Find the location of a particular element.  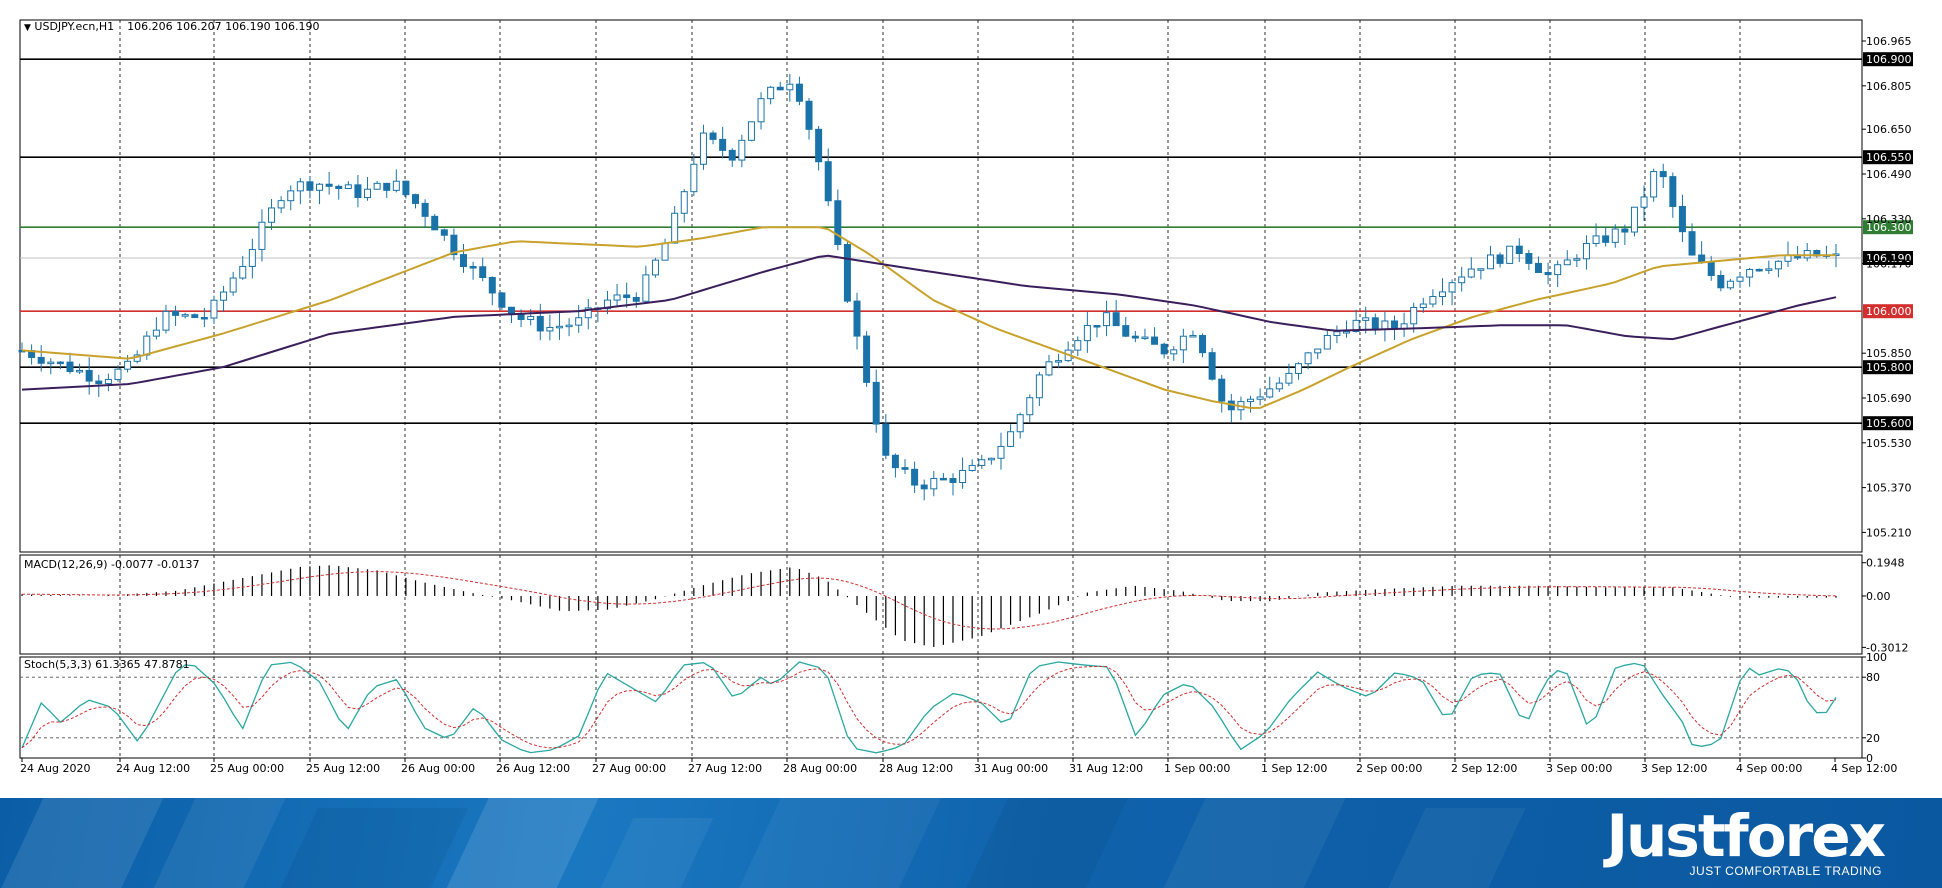

stoch-y-tick-label: 0 is located at coordinates (1869, 758).